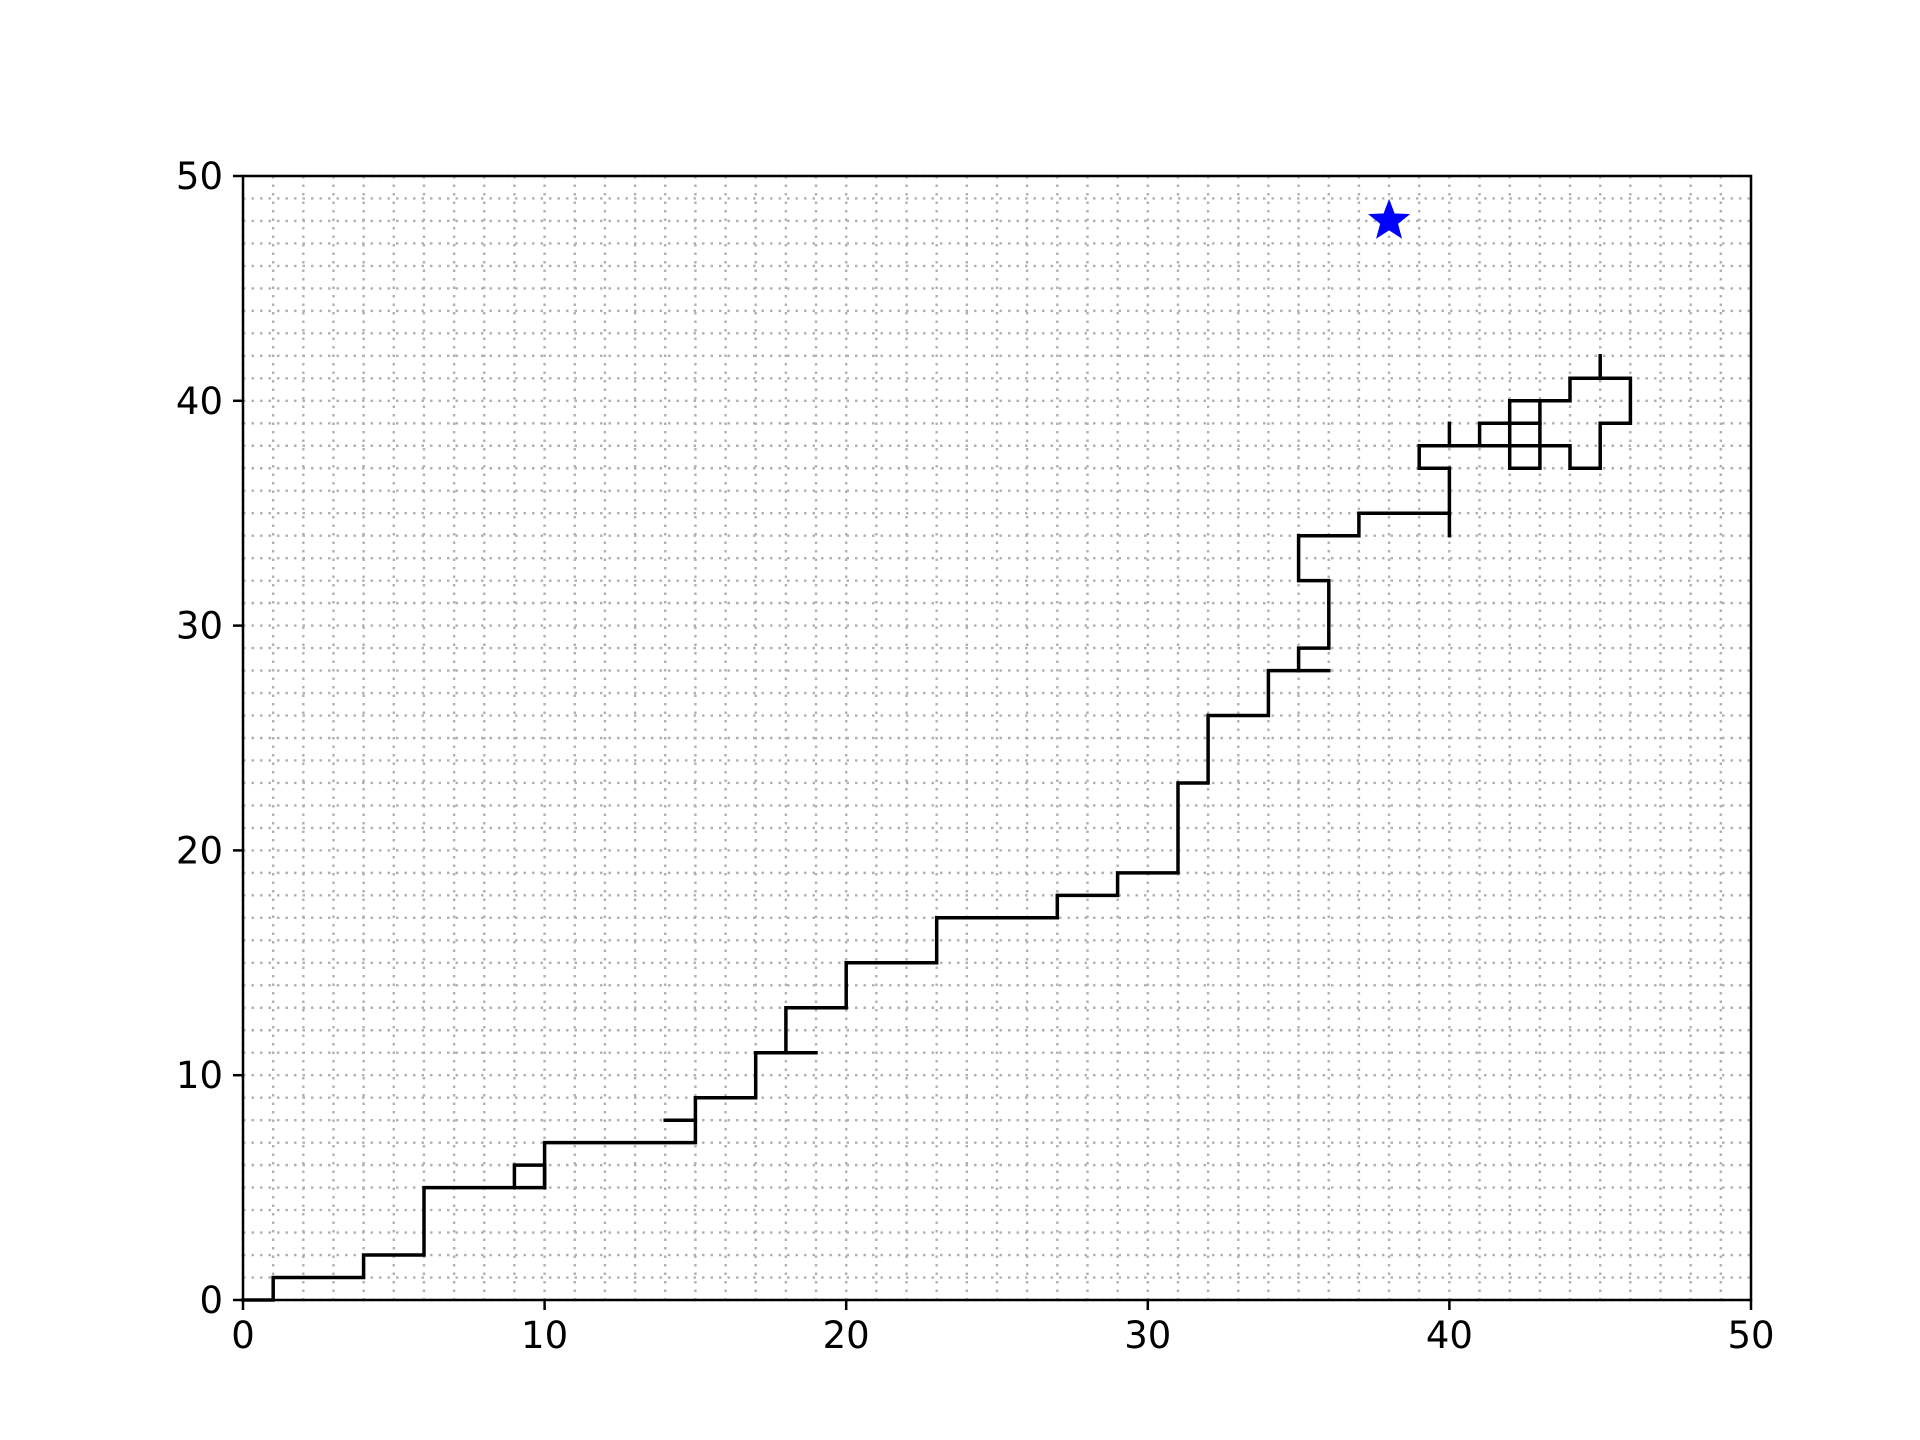 The height and width of the screenshot is (1440, 1920). Describe the element at coordinates (1147, 1335) in the screenshot. I see `x-tick-label: 30` at that location.